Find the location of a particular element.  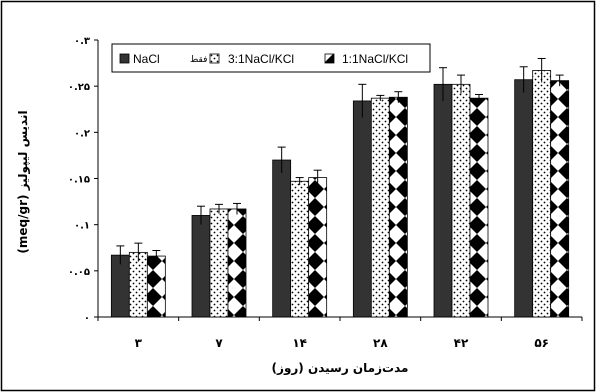

y-tick-label: ۰ is located at coordinates (87, 318).